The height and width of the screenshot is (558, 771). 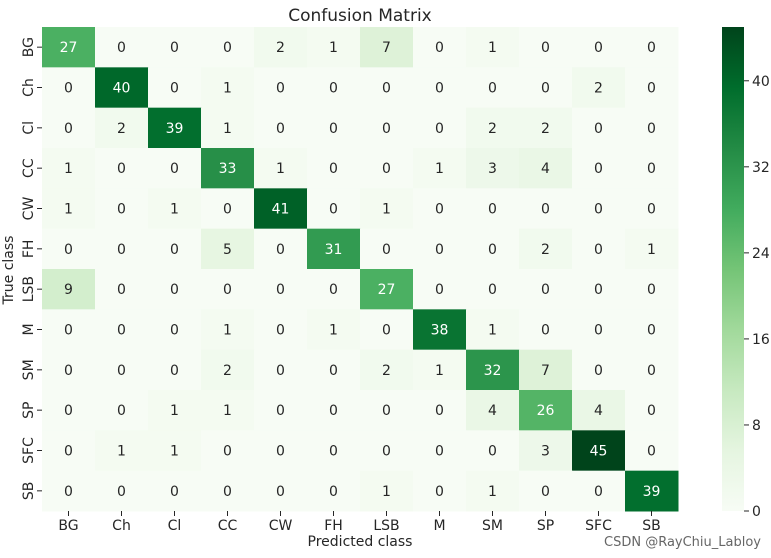 What do you see at coordinates (175, 526) in the screenshot?
I see `x-tick-label: Cl` at bounding box center [175, 526].